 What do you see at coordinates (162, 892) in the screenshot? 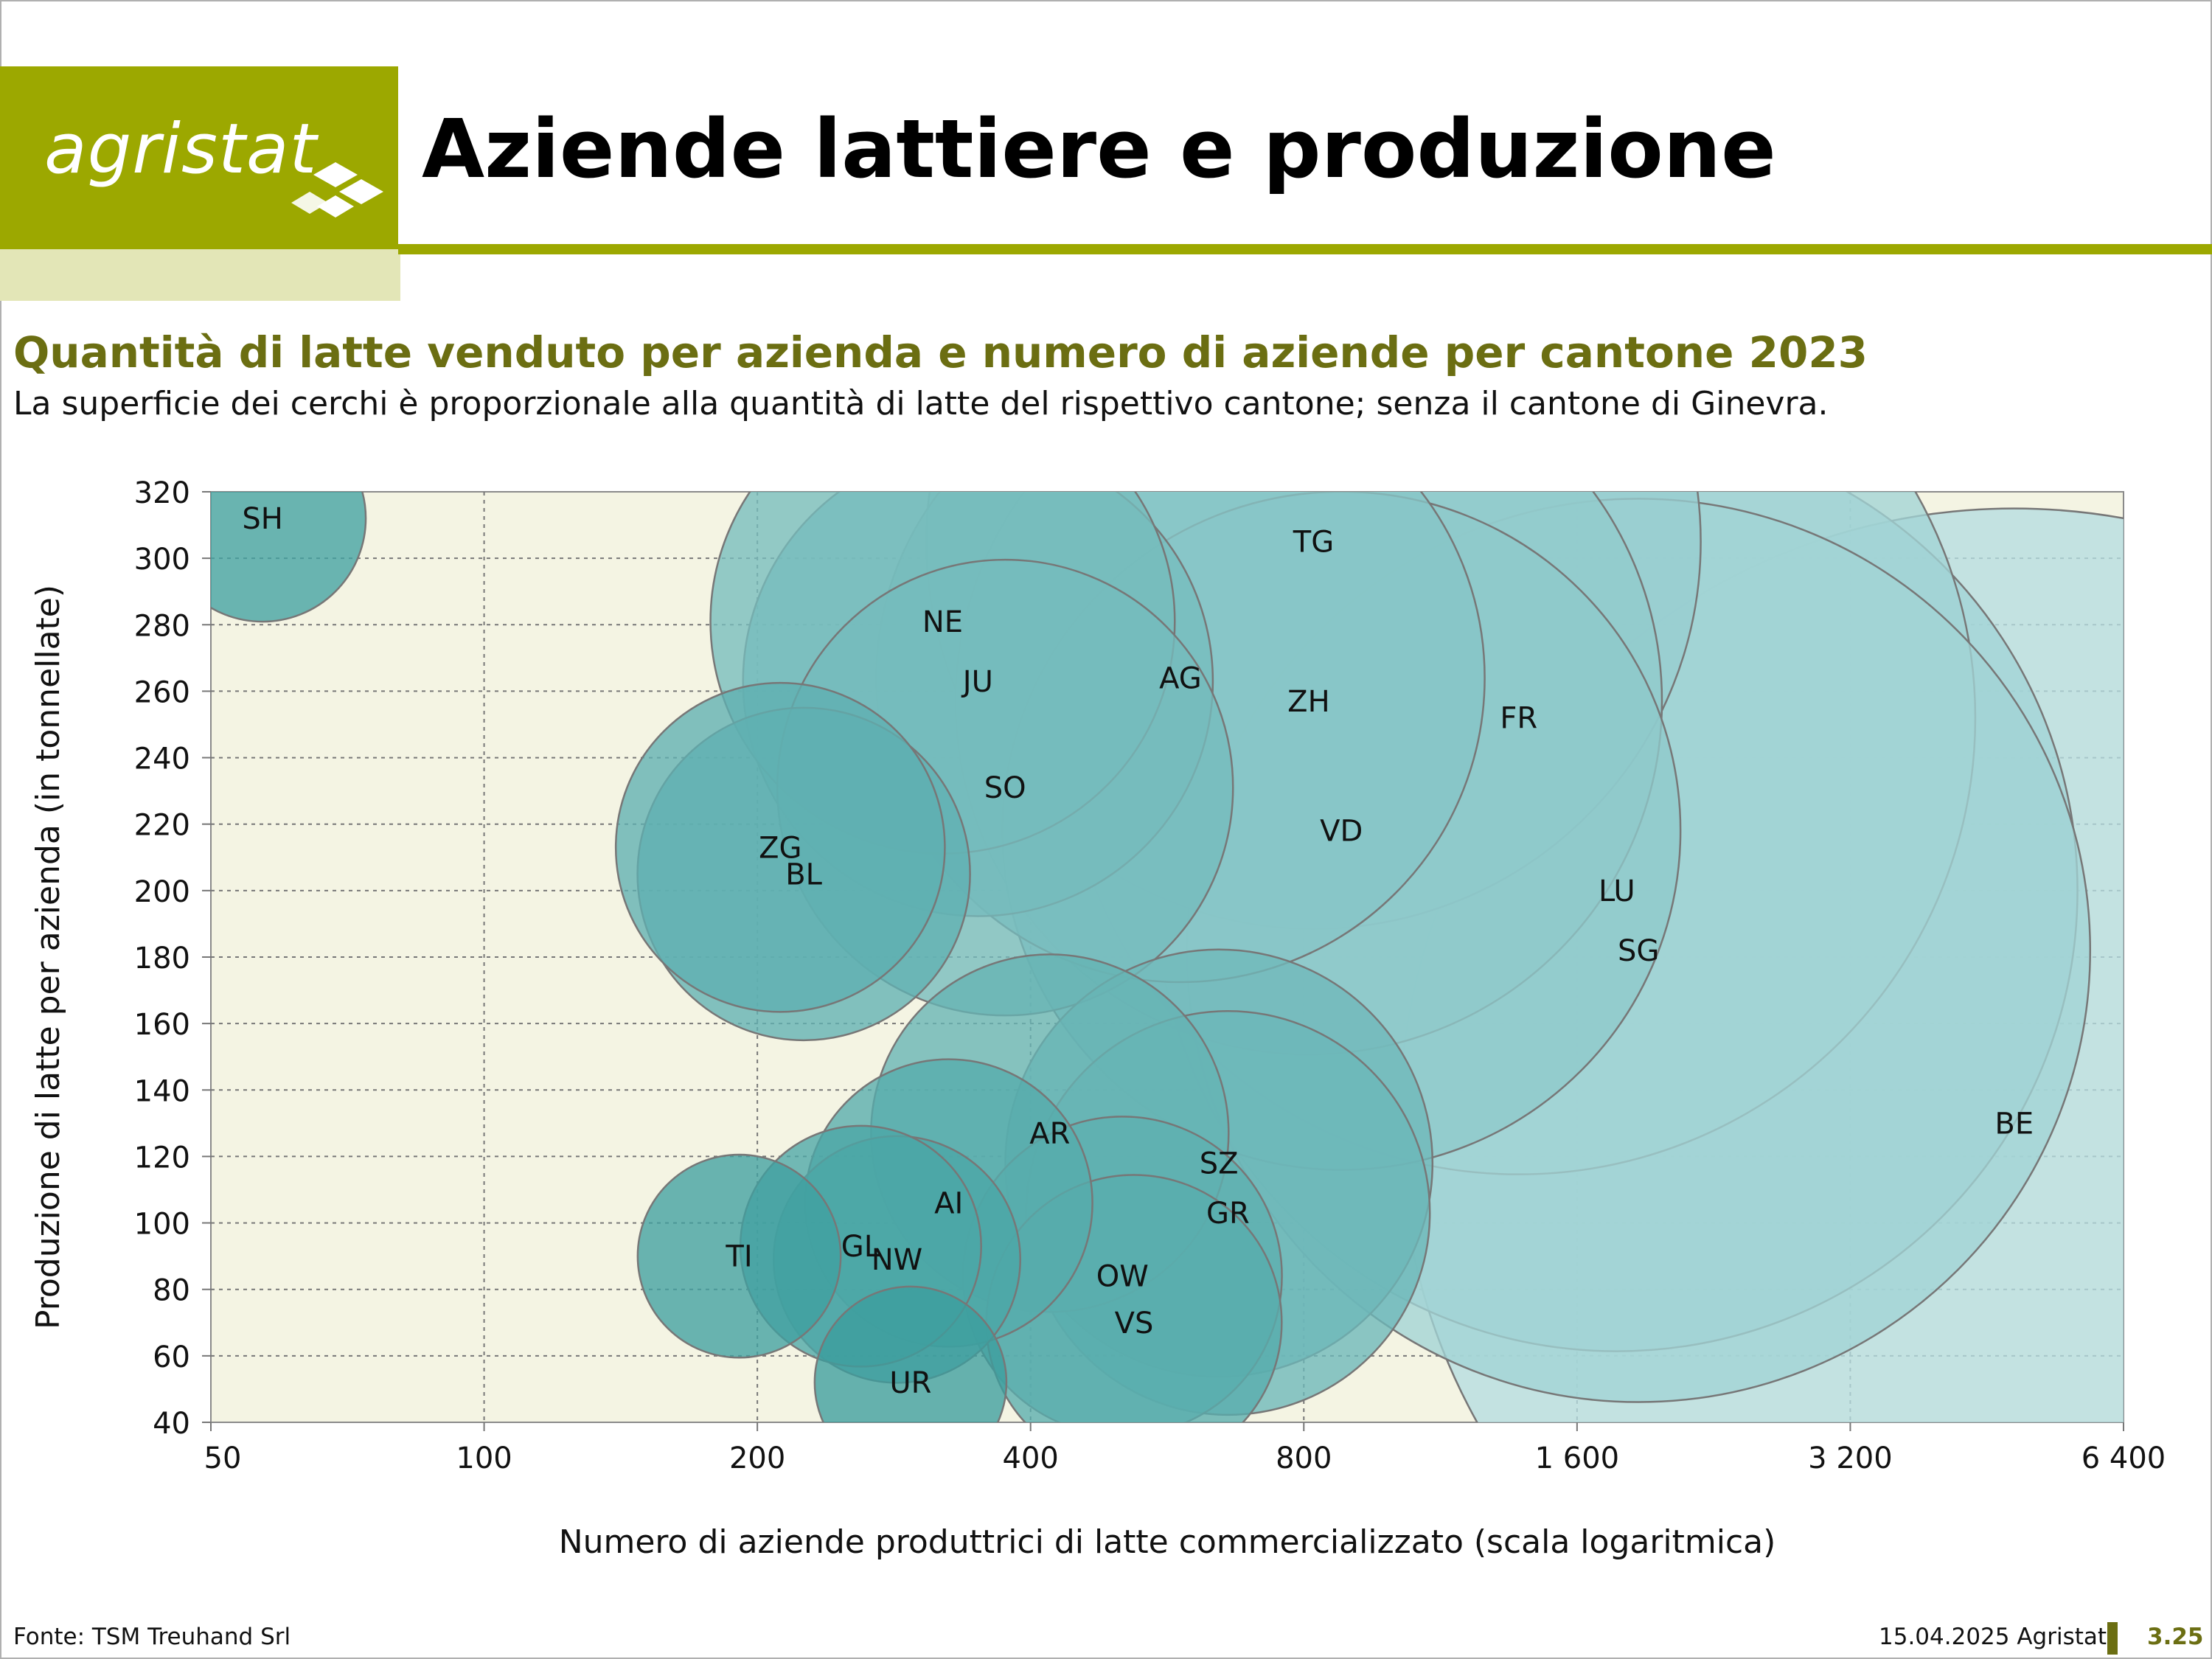
I see `y-tick-label: 200` at bounding box center [162, 892].